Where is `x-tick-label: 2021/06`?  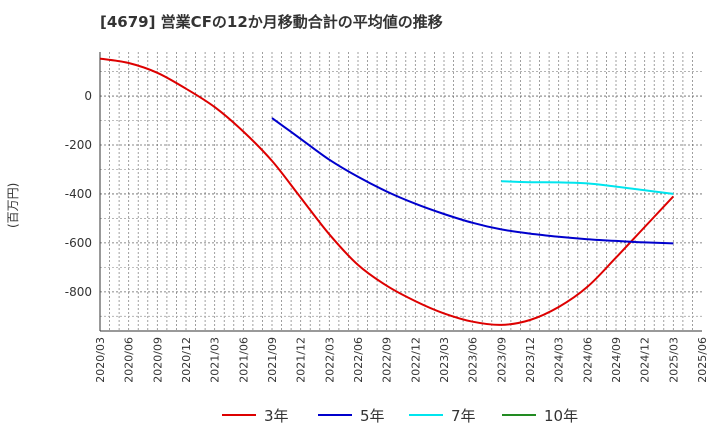
x-tick-label: 2021/06 is located at coordinates (243, 360).